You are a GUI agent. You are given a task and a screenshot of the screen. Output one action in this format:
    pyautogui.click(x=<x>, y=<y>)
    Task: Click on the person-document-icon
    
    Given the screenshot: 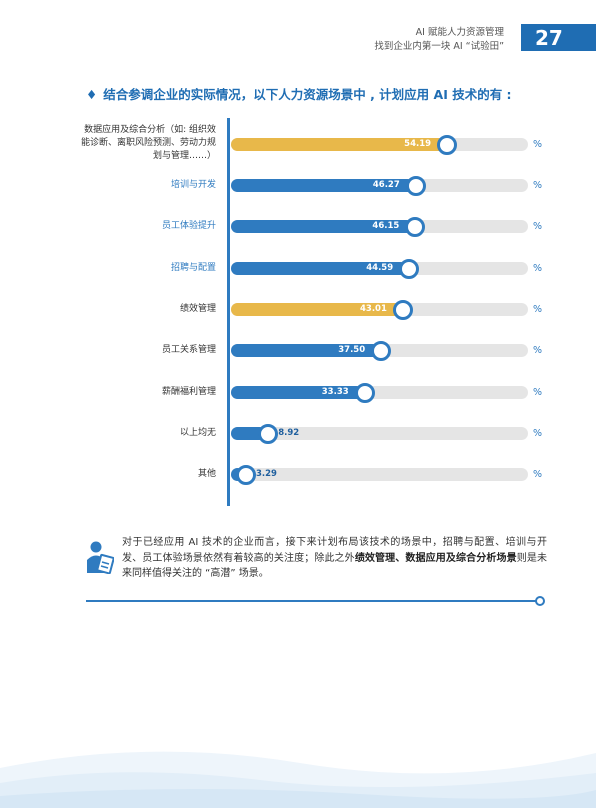 What is the action you would take?
    pyautogui.click(x=100, y=557)
    